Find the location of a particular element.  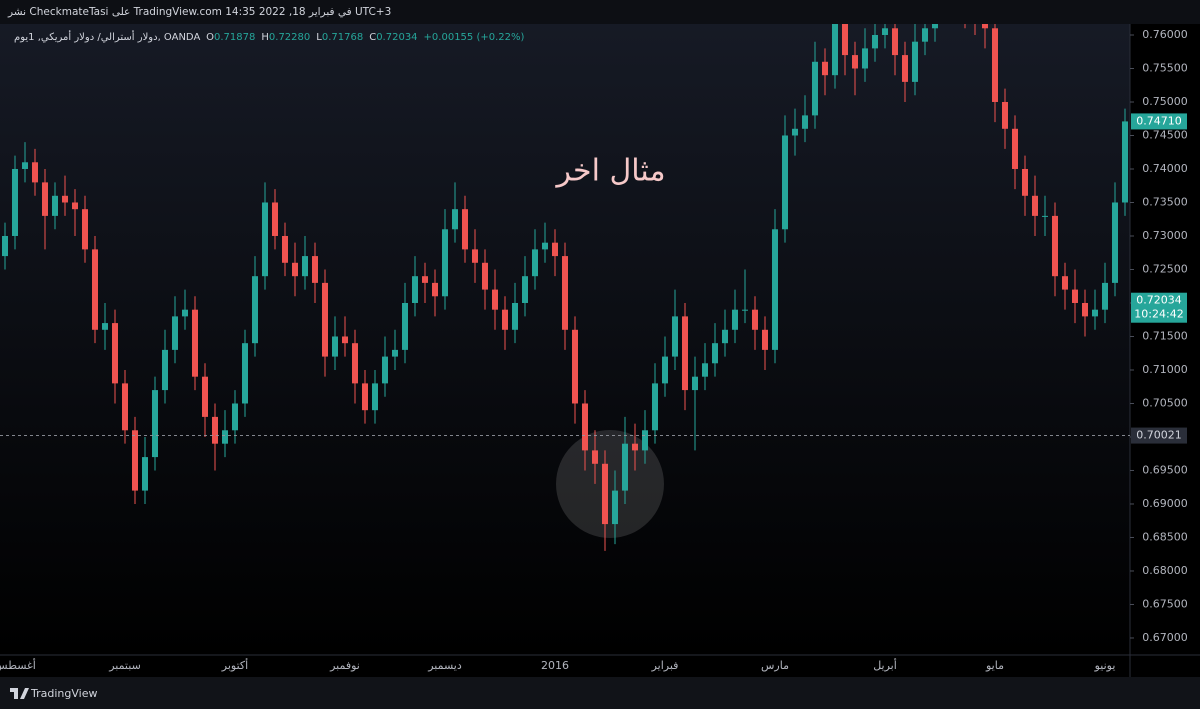

legend-change: +0.00155 (+0.22%) is located at coordinates (474, 37).